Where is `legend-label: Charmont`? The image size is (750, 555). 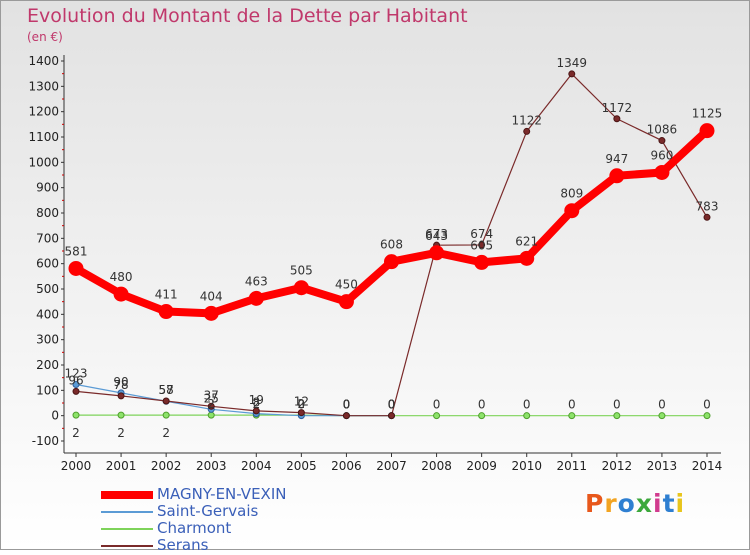
legend-label: Charmont is located at coordinates (194, 528).